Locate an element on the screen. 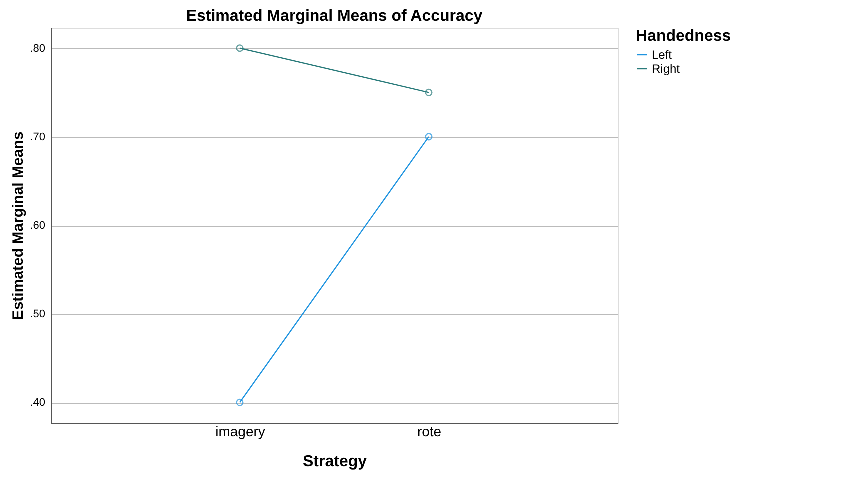  x-tick-label: imagery is located at coordinates (241, 432).